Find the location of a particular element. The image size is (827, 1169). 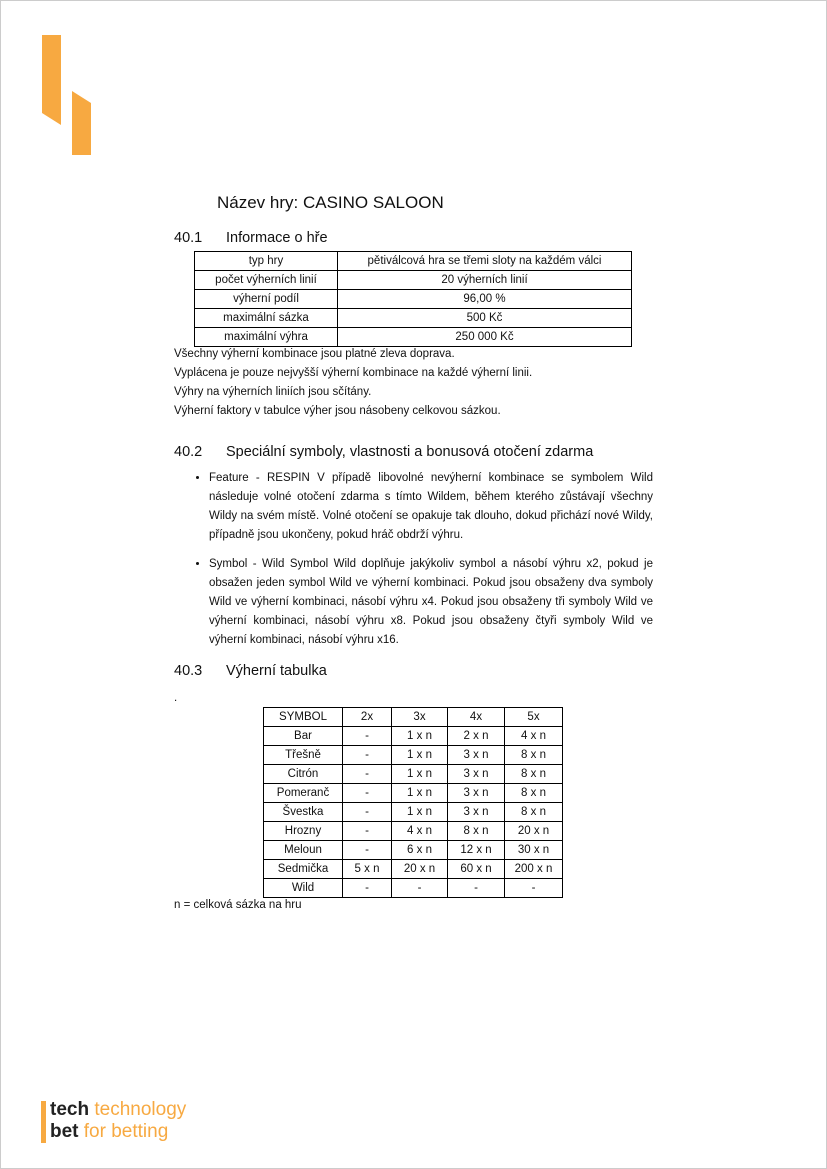

table-cell: 250 000 Kč is located at coordinates (484, 337).